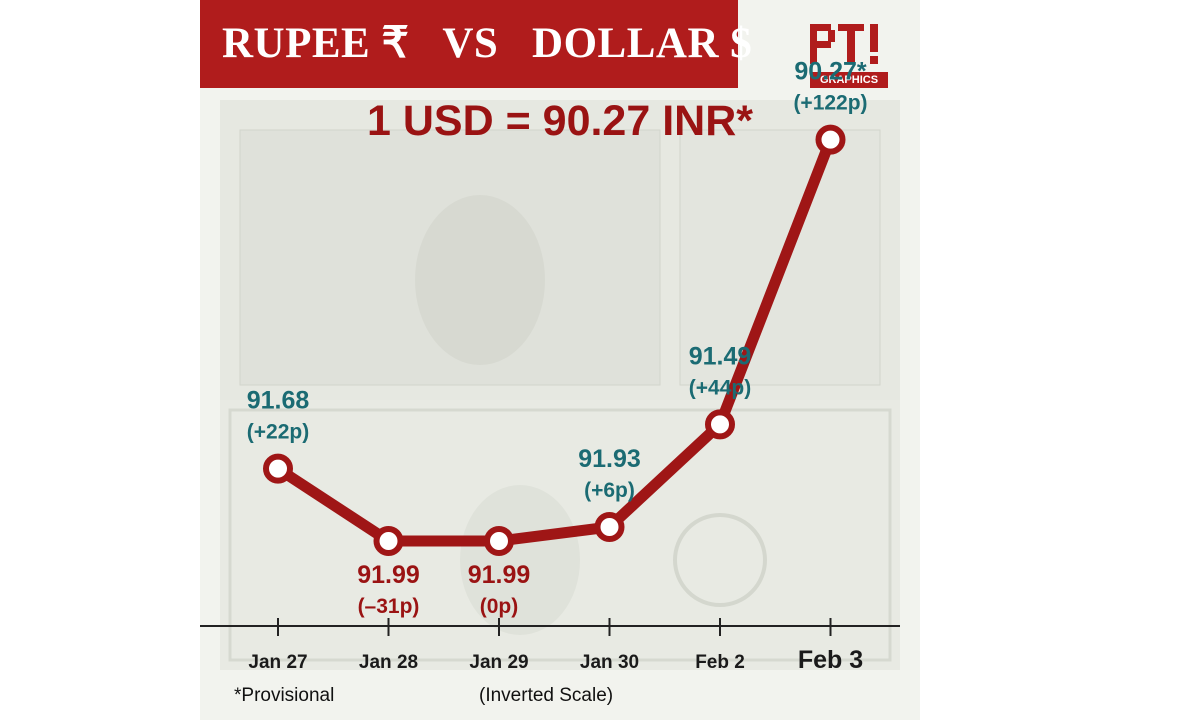 The height and width of the screenshot is (720, 1200). Describe the element at coordinates (284, 695) in the screenshot. I see `provisional-footnote: *Provisional` at that location.